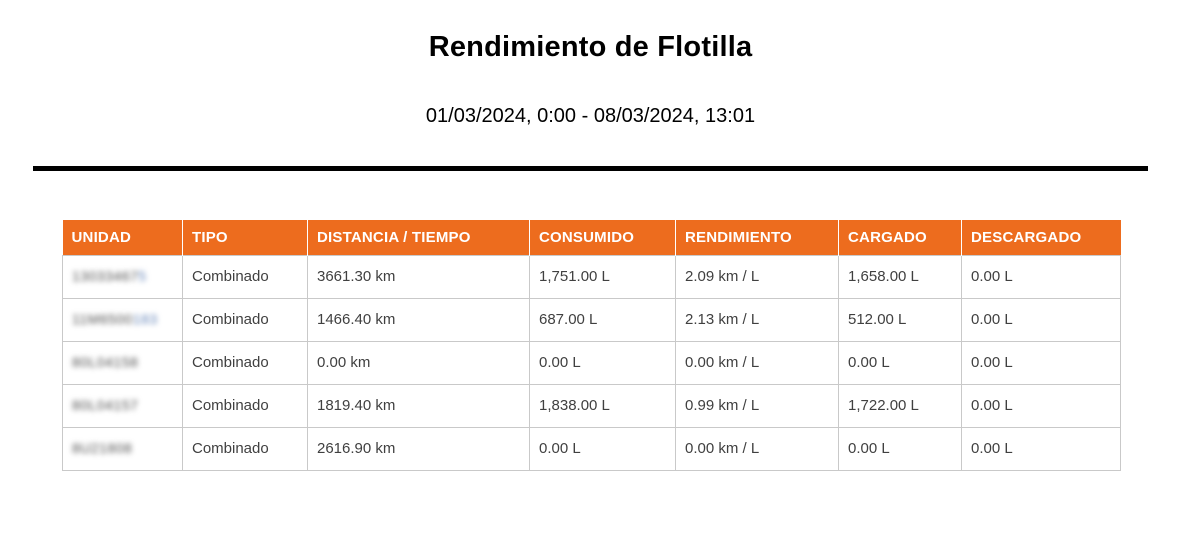  What do you see at coordinates (418, 276) in the screenshot?
I see `cell-distancia: 3661.30 km` at bounding box center [418, 276].